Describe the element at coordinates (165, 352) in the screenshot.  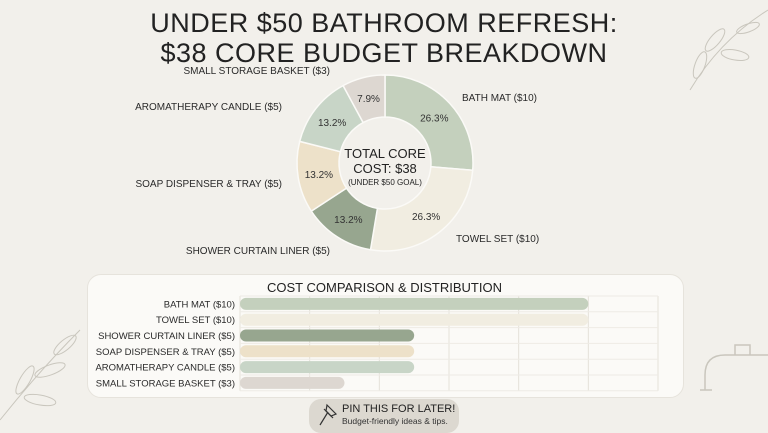
I see `bar-category-label: SOAP DISPENSER & TRAY ($5)` at that location.